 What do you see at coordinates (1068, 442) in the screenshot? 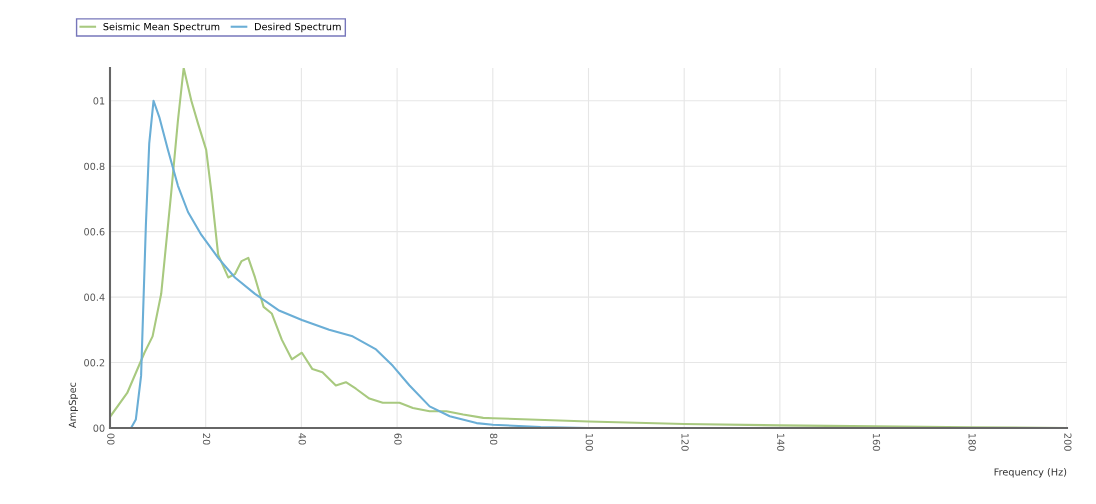
I see `x-tick-label: 200` at bounding box center [1068, 442].